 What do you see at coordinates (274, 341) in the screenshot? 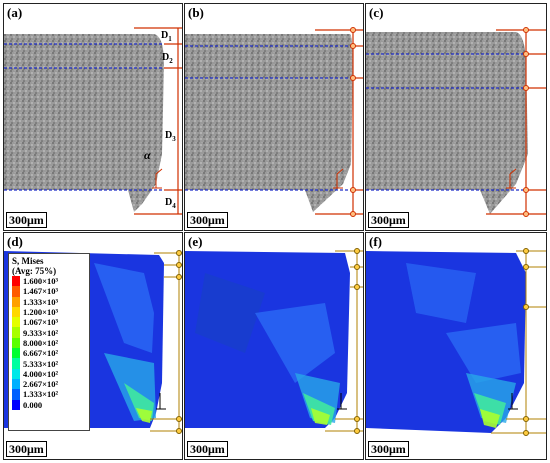
I see `fem-contour-e` at bounding box center [274, 341].